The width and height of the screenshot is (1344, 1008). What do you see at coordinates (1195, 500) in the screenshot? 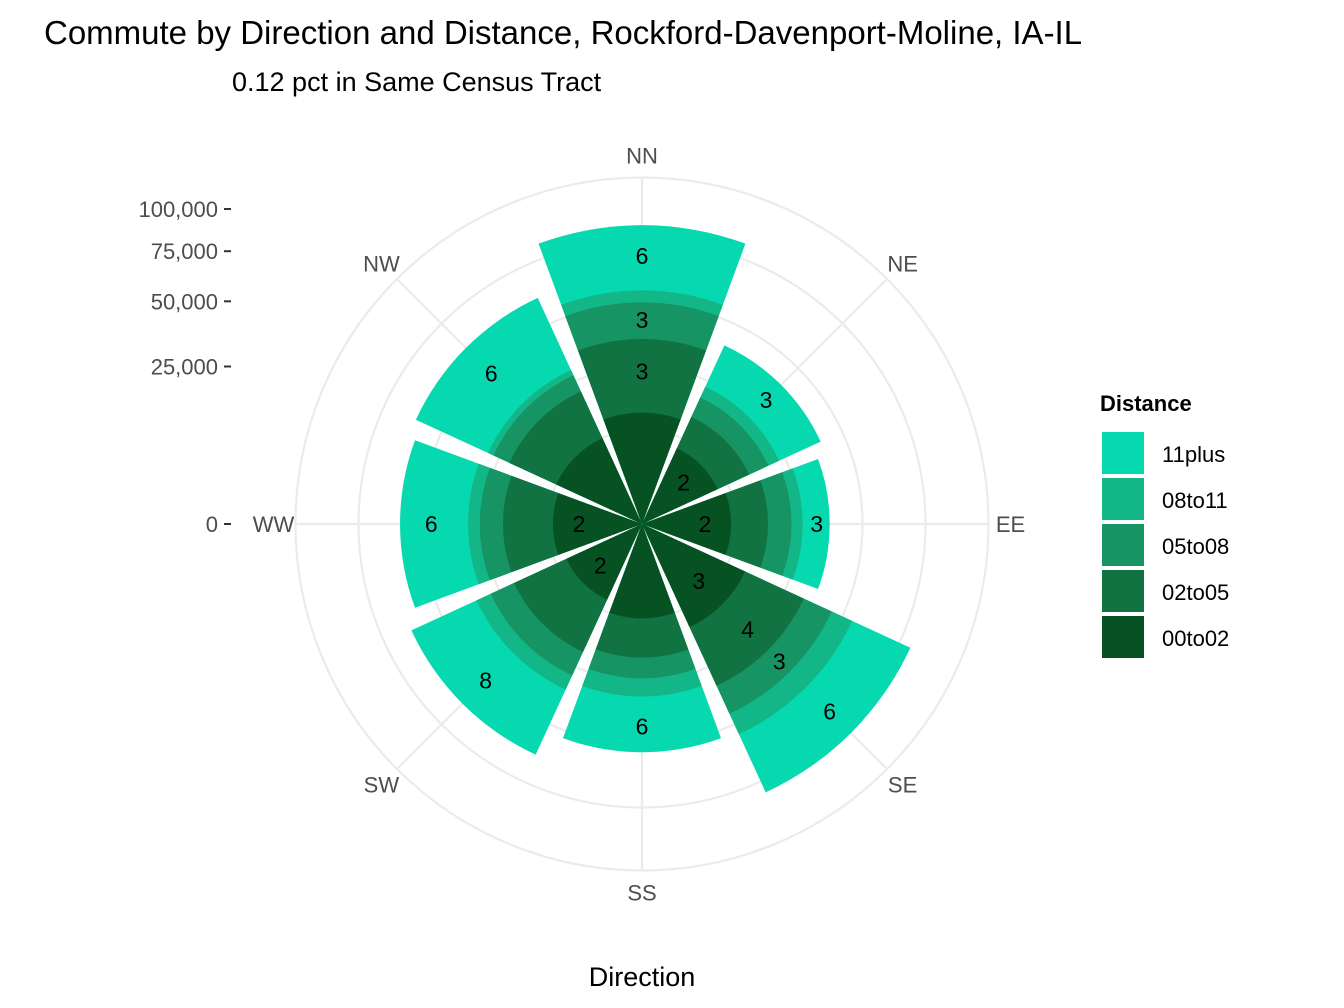
I see `legend-label-08to11: 08to11` at bounding box center [1195, 500].